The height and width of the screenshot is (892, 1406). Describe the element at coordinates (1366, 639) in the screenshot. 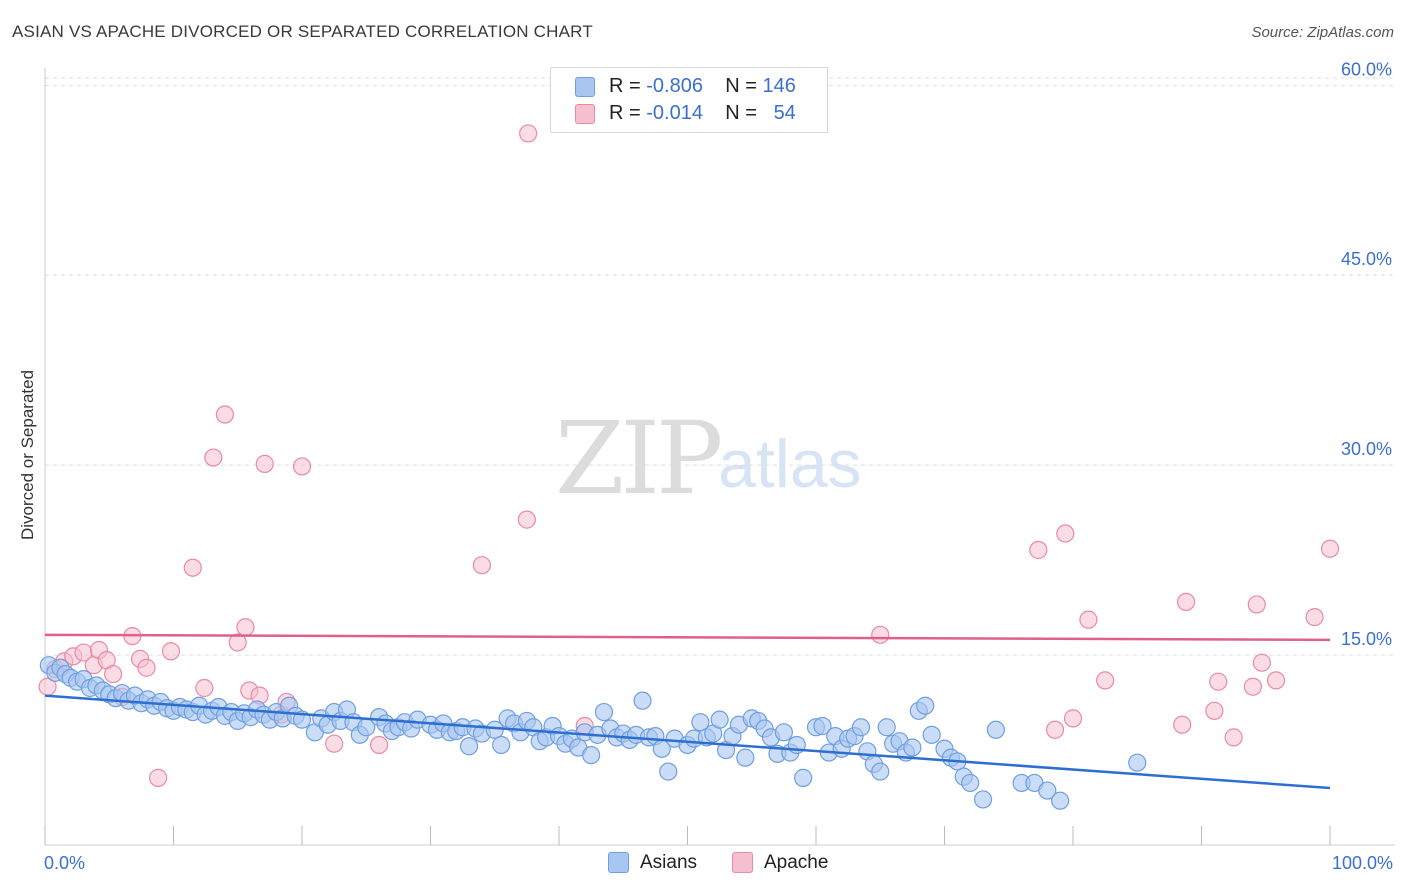

I see `y-tick-label: 15.0%` at that location.